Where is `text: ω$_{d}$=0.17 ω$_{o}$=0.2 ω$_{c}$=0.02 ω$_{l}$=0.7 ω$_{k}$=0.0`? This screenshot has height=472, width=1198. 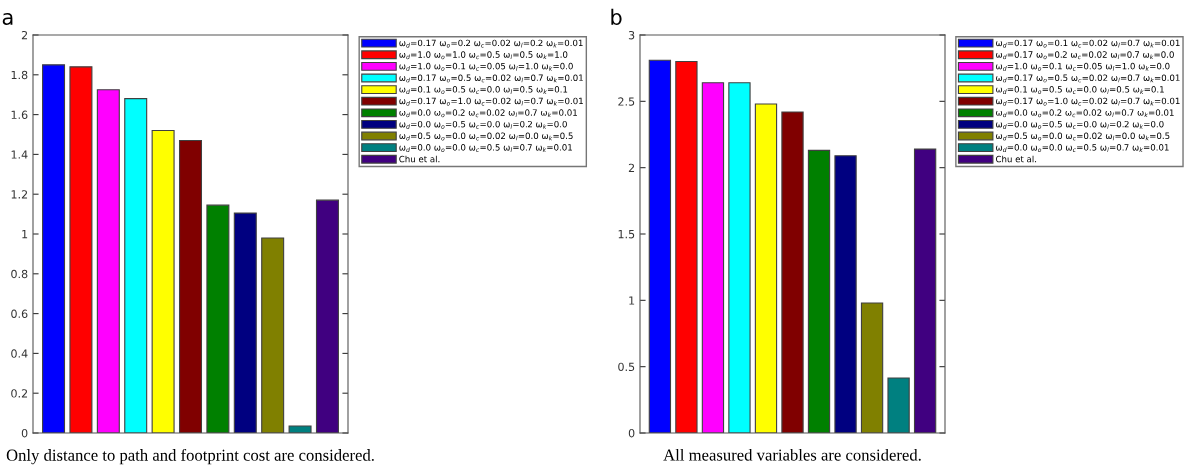
text: ω$_{d}$=0.17 ω$_{o}$=0.2 ω$_{c}$=0.02 ω$_{l}$=0.7 ω$_{k}$=0.0 is located at coordinates (1085, 55).